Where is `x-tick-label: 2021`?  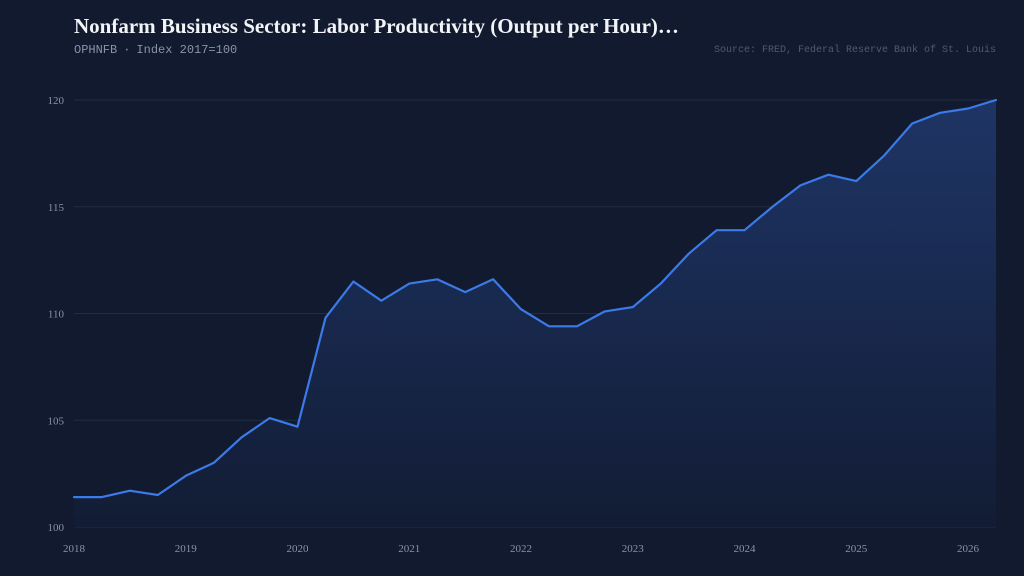 x-tick-label: 2021 is located at coordinates (409, 549).